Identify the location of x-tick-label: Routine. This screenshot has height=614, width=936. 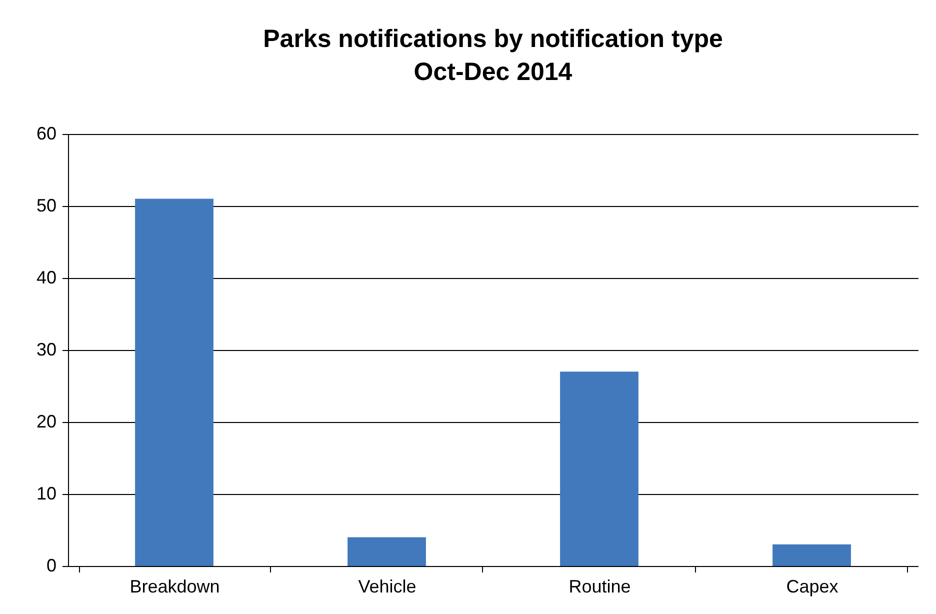
(599, 586).